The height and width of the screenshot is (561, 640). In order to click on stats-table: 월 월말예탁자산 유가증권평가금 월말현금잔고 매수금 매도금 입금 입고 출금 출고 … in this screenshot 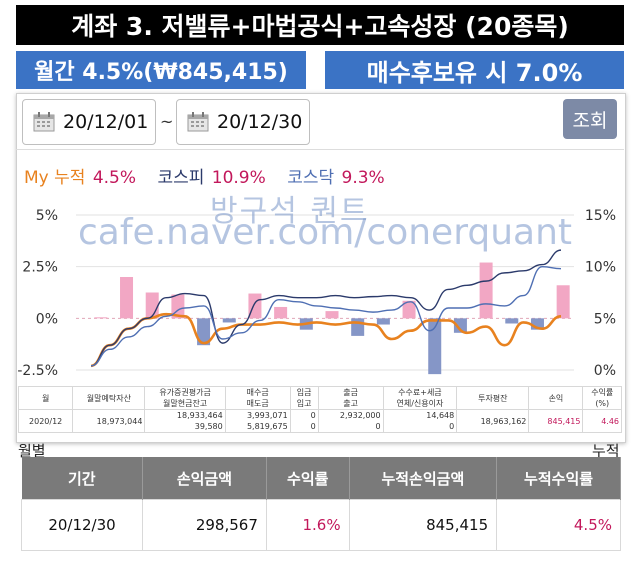, I will do `click(319, 409)`.